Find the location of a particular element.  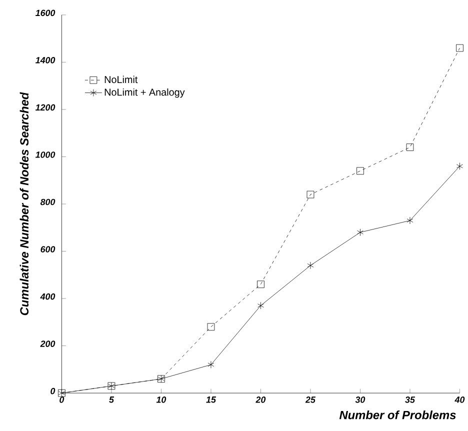

x-tick-label: 5 is located at coordinates (111, 399).